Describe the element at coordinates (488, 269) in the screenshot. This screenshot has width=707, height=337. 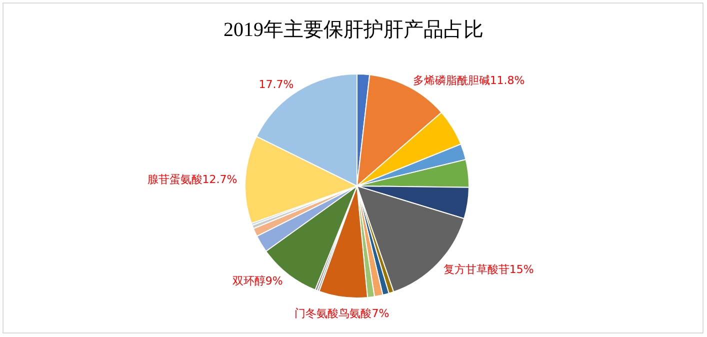
I see `slice-label: 复方甘草酸苷15%` at that location.